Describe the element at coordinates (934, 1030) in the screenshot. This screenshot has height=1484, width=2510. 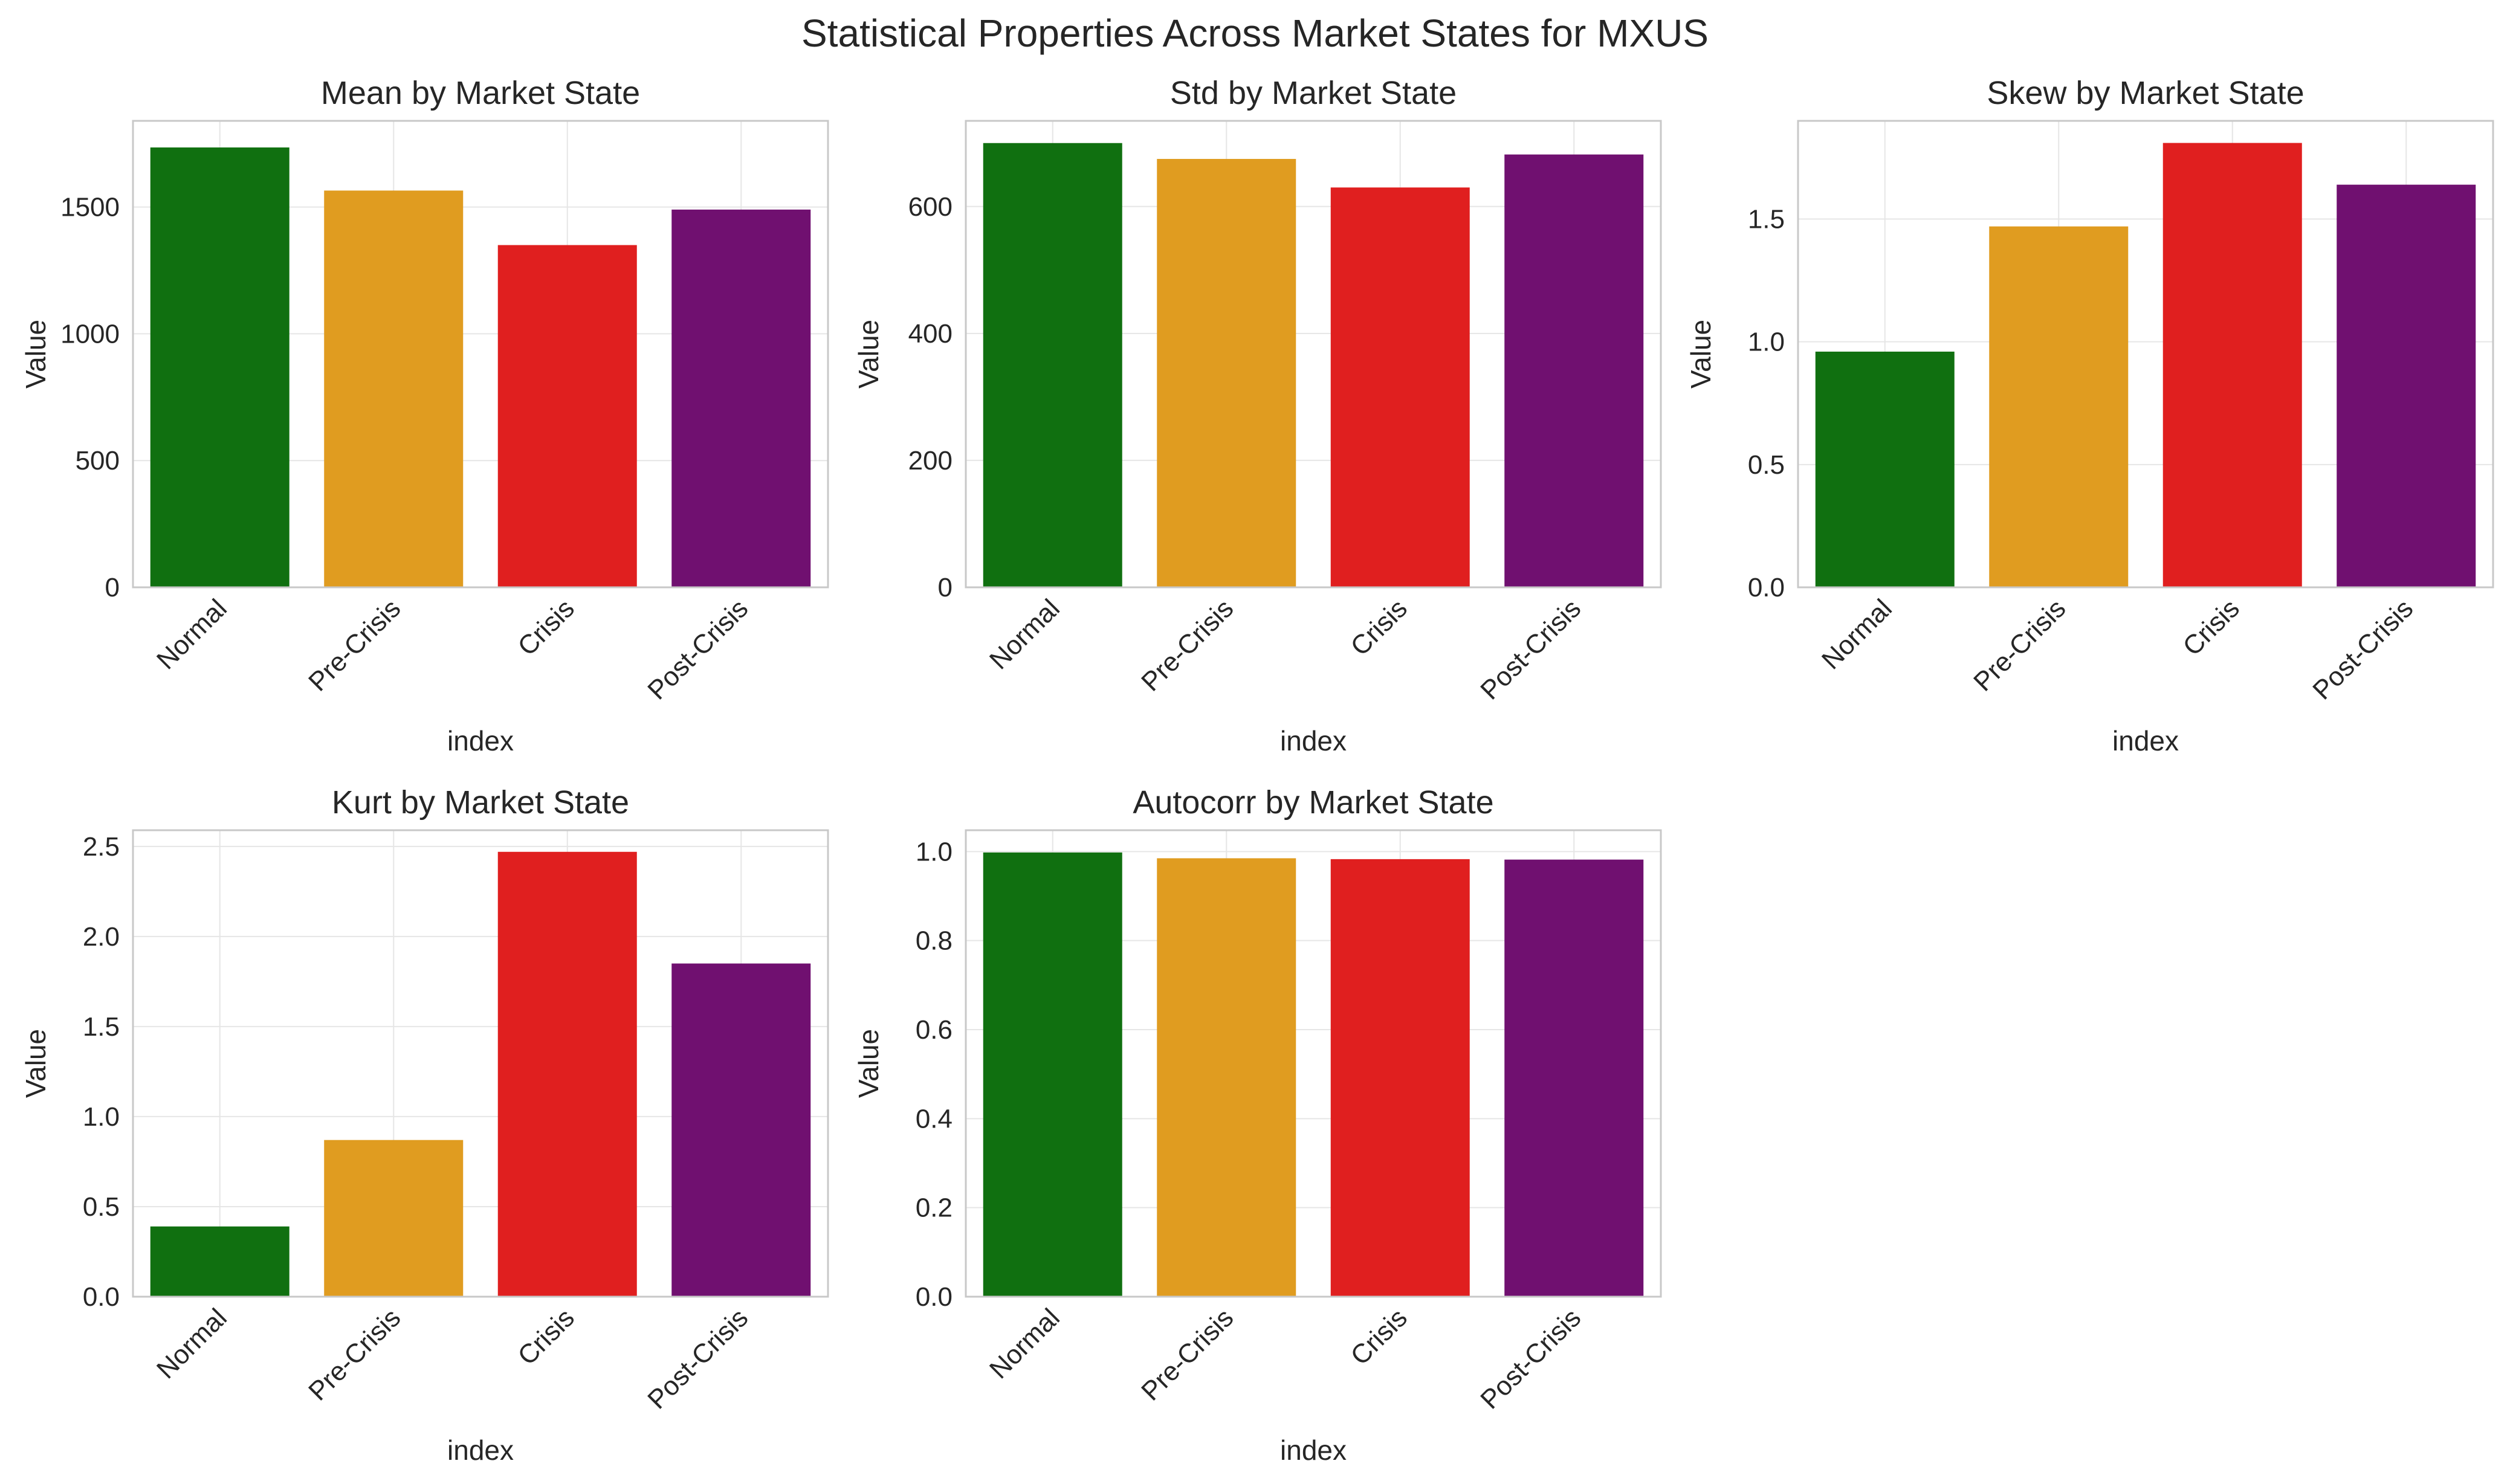
I see `y-tick-label: 0.6` at that location.